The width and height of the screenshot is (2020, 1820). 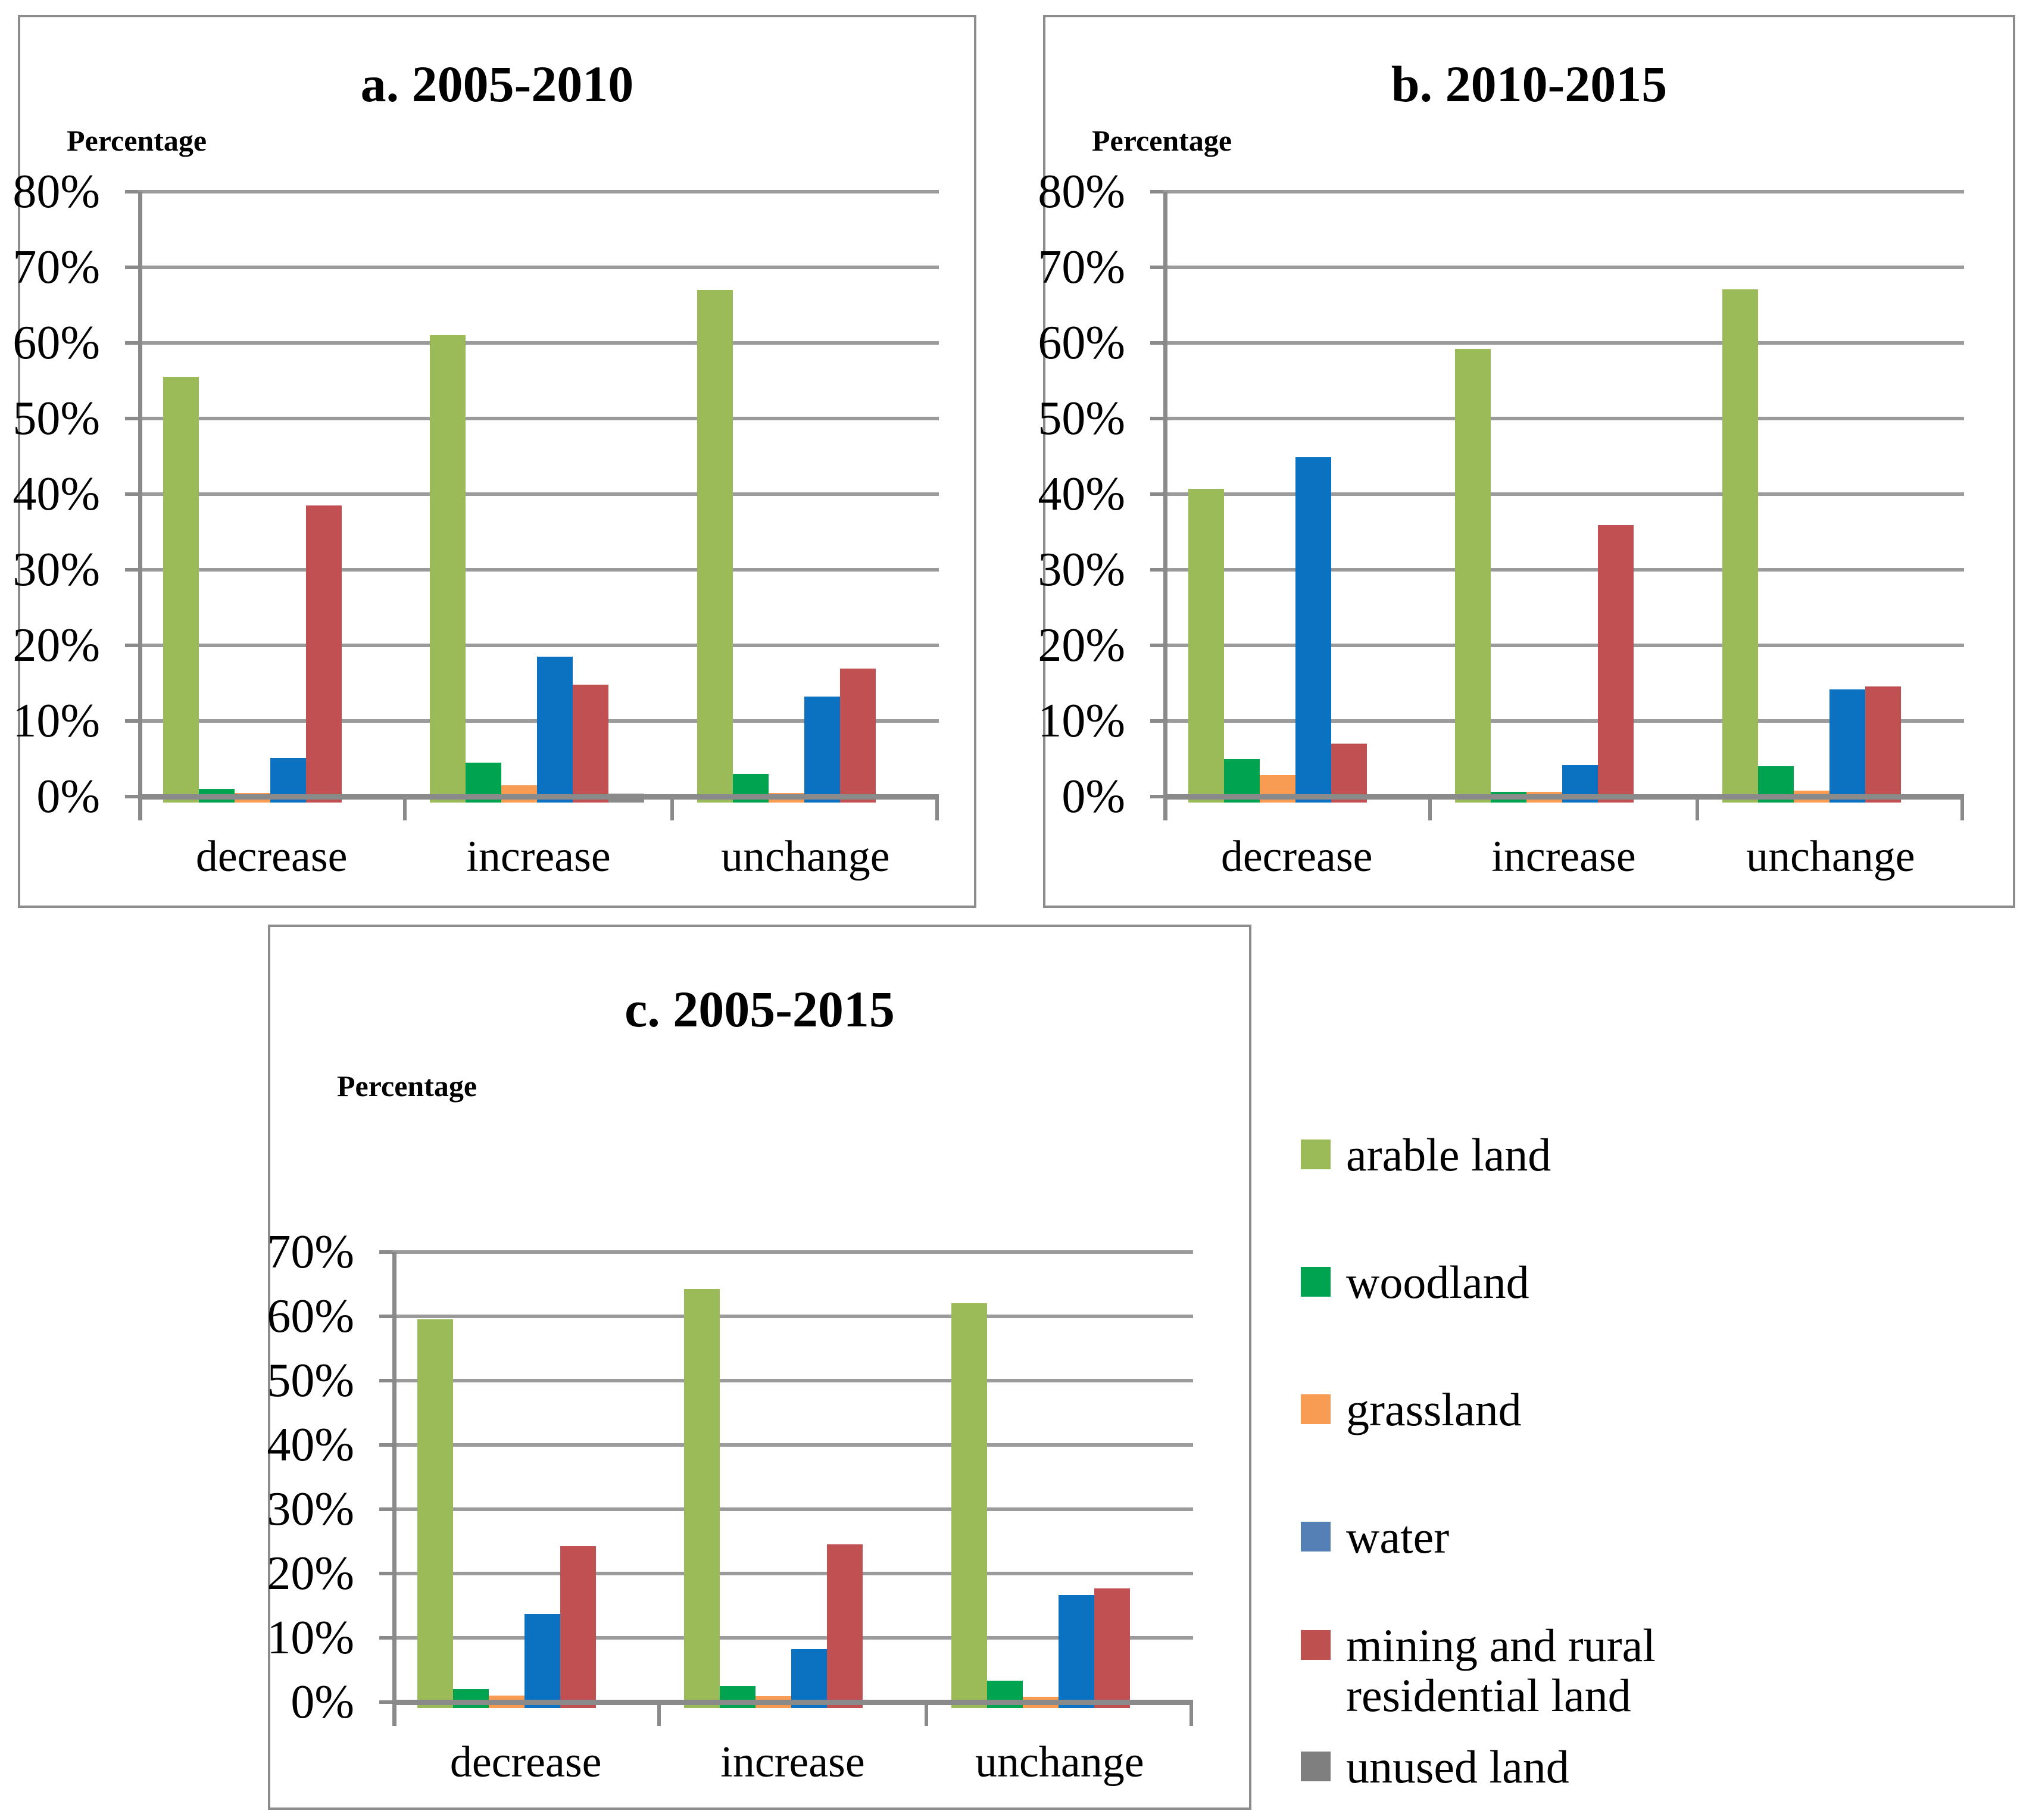 I want to click on bar-mining-and-rural-residential-land-unchange, so click(x=1112, y=1648).